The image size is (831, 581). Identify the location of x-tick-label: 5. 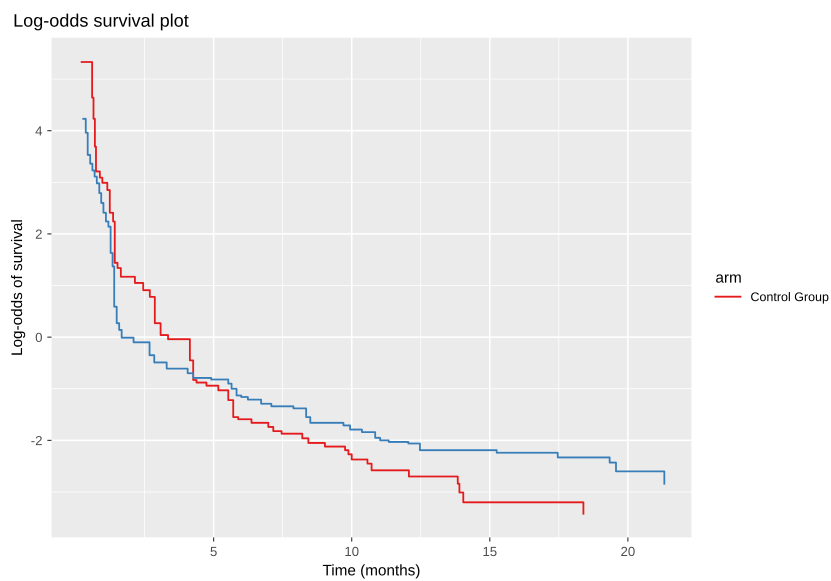
(213, 551).